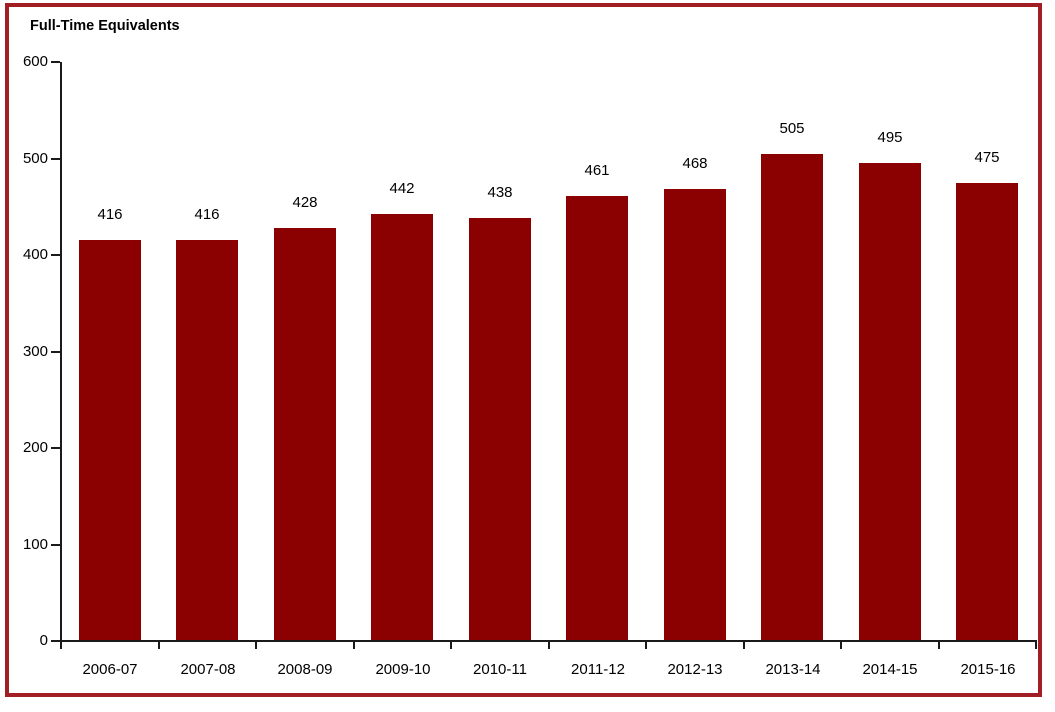  Describe the element at coordinates (35, 544) in the screenshot. I see `y-axis-tick-label: 100` at that location.